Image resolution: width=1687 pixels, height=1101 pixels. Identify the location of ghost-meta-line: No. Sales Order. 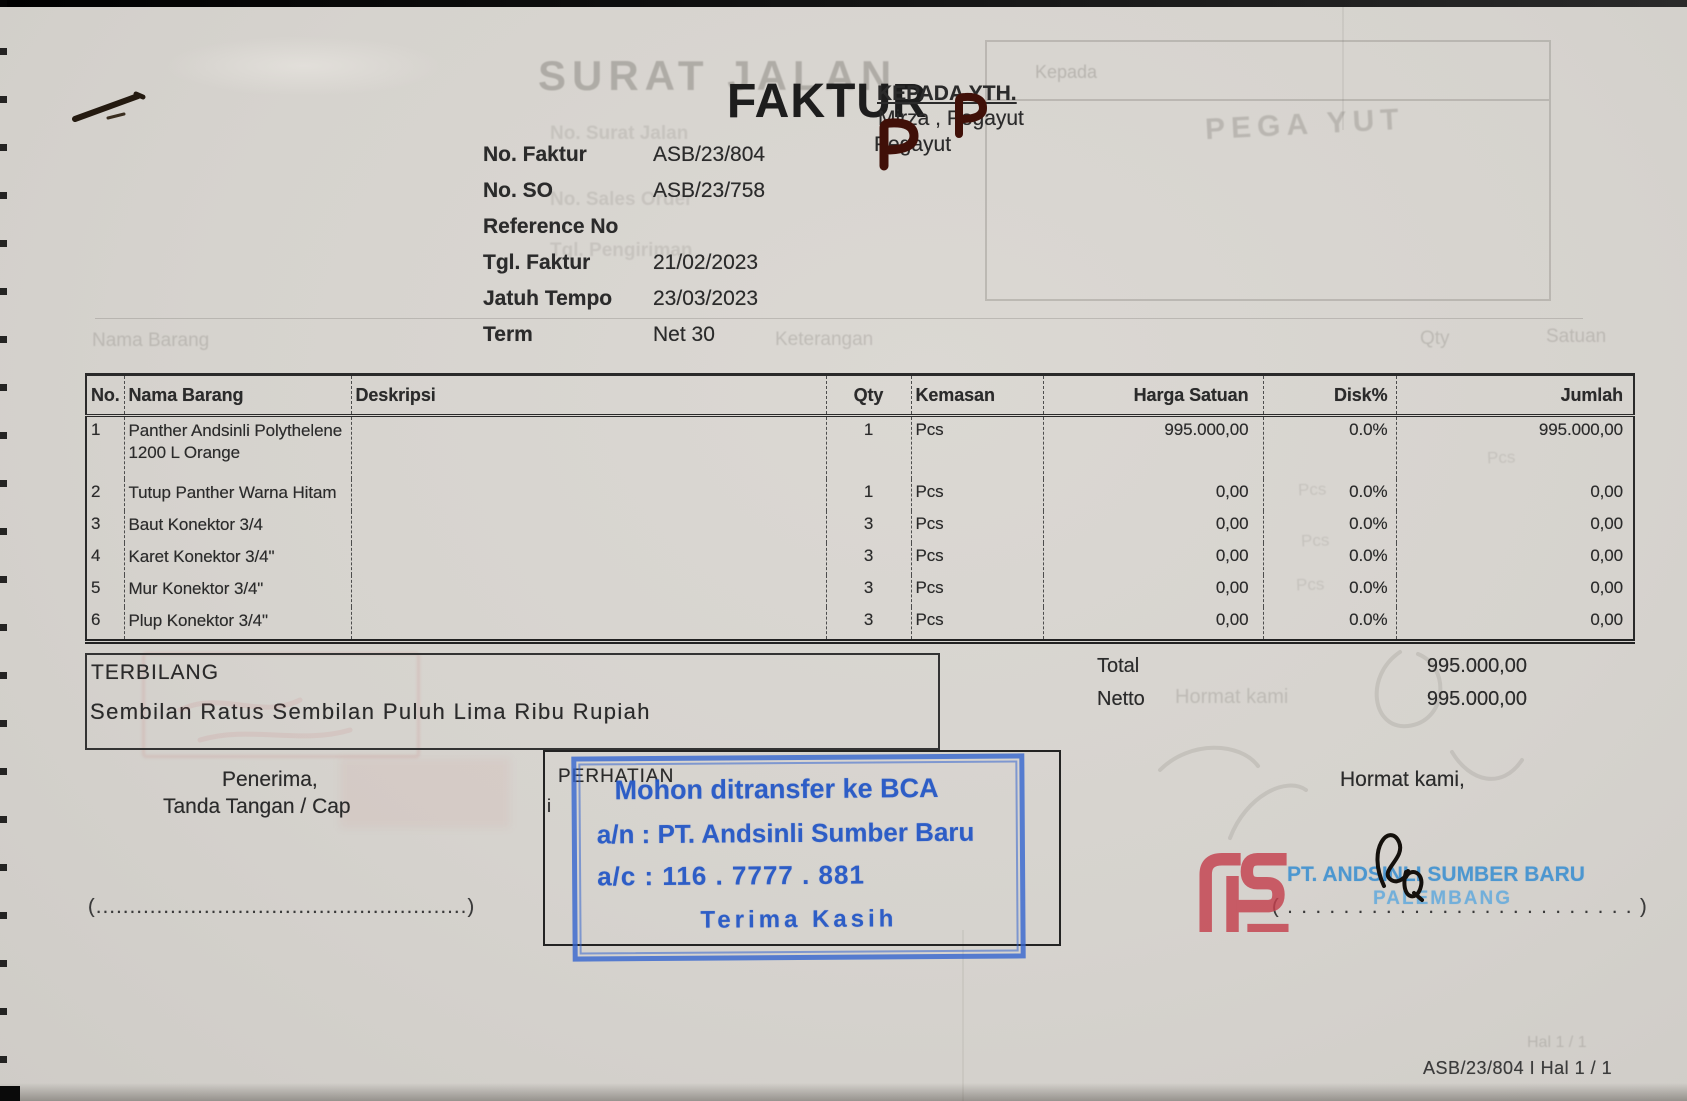
(621, 199).